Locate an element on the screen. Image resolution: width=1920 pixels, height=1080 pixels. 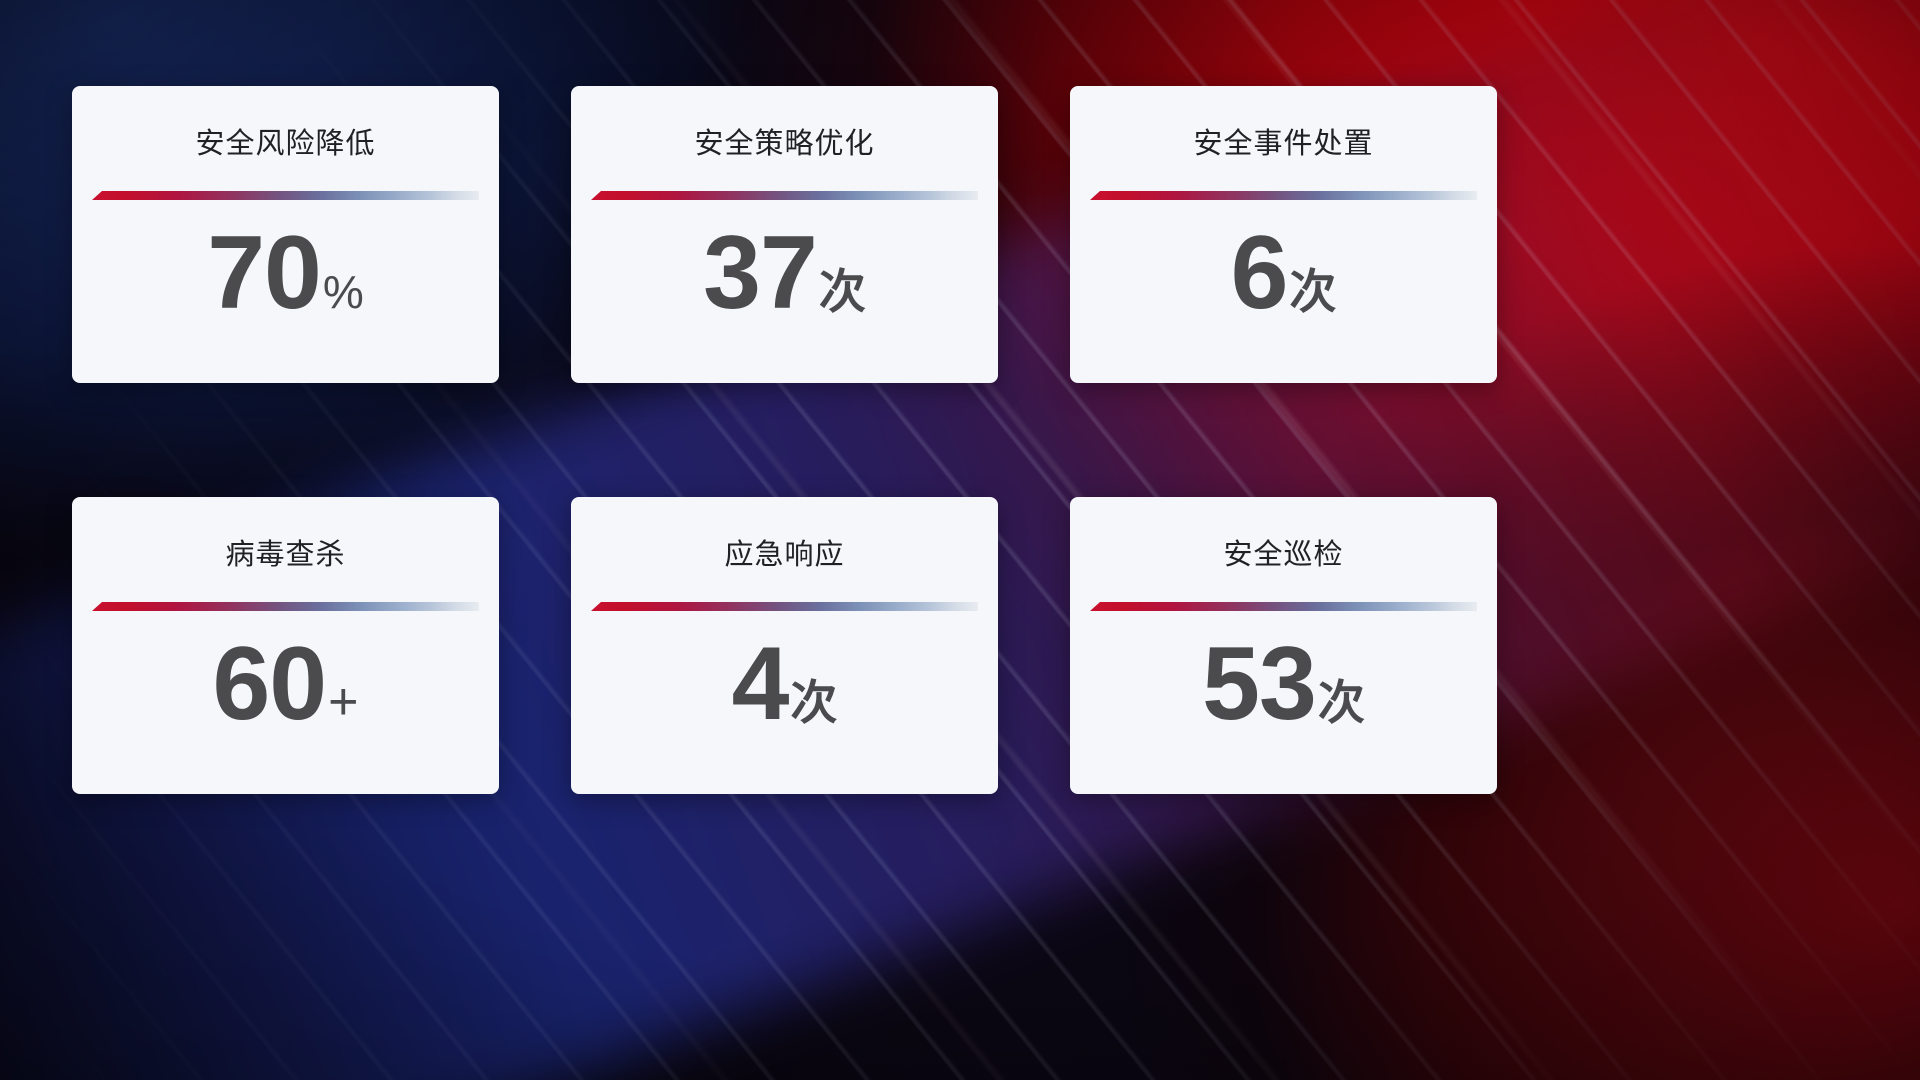
metric-title: 安全策略优化 is located at coordinates (784, 144).